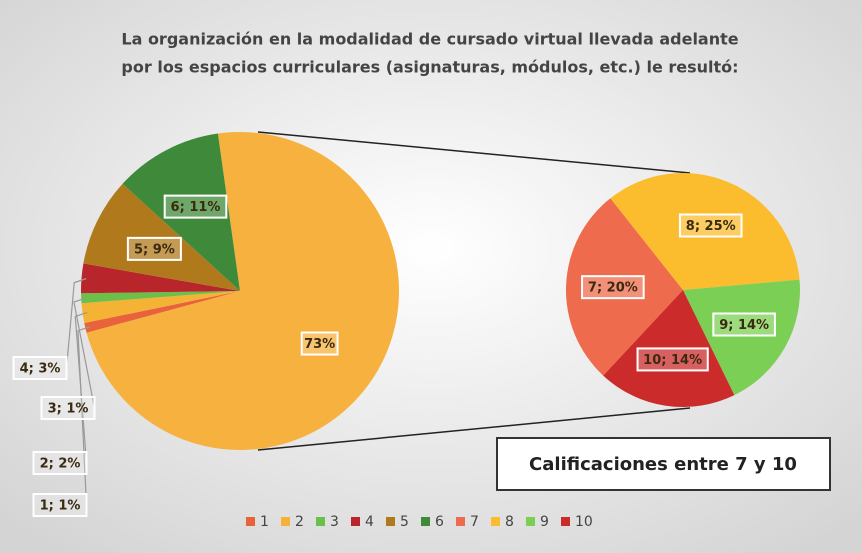 The height and width of the screenshot is (553, 862). I want to click on legend-label: 6, so click(439, 522).